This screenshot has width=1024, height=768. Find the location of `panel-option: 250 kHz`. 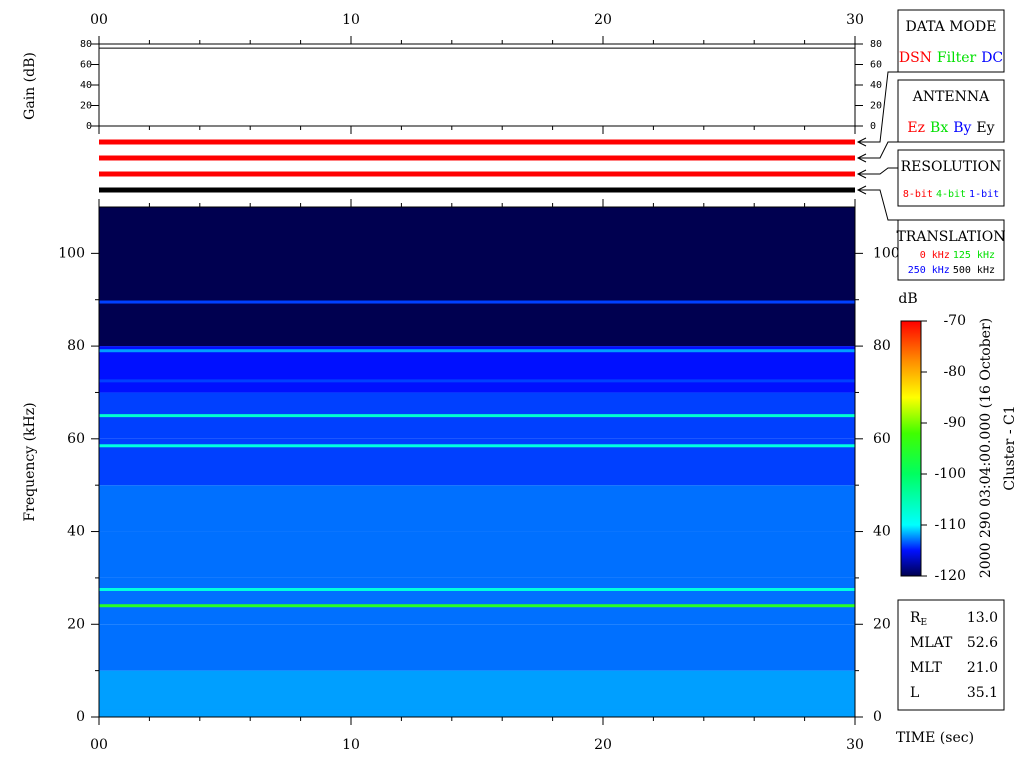

panel-option: 250 kHz is located at coordinates (929, 270).